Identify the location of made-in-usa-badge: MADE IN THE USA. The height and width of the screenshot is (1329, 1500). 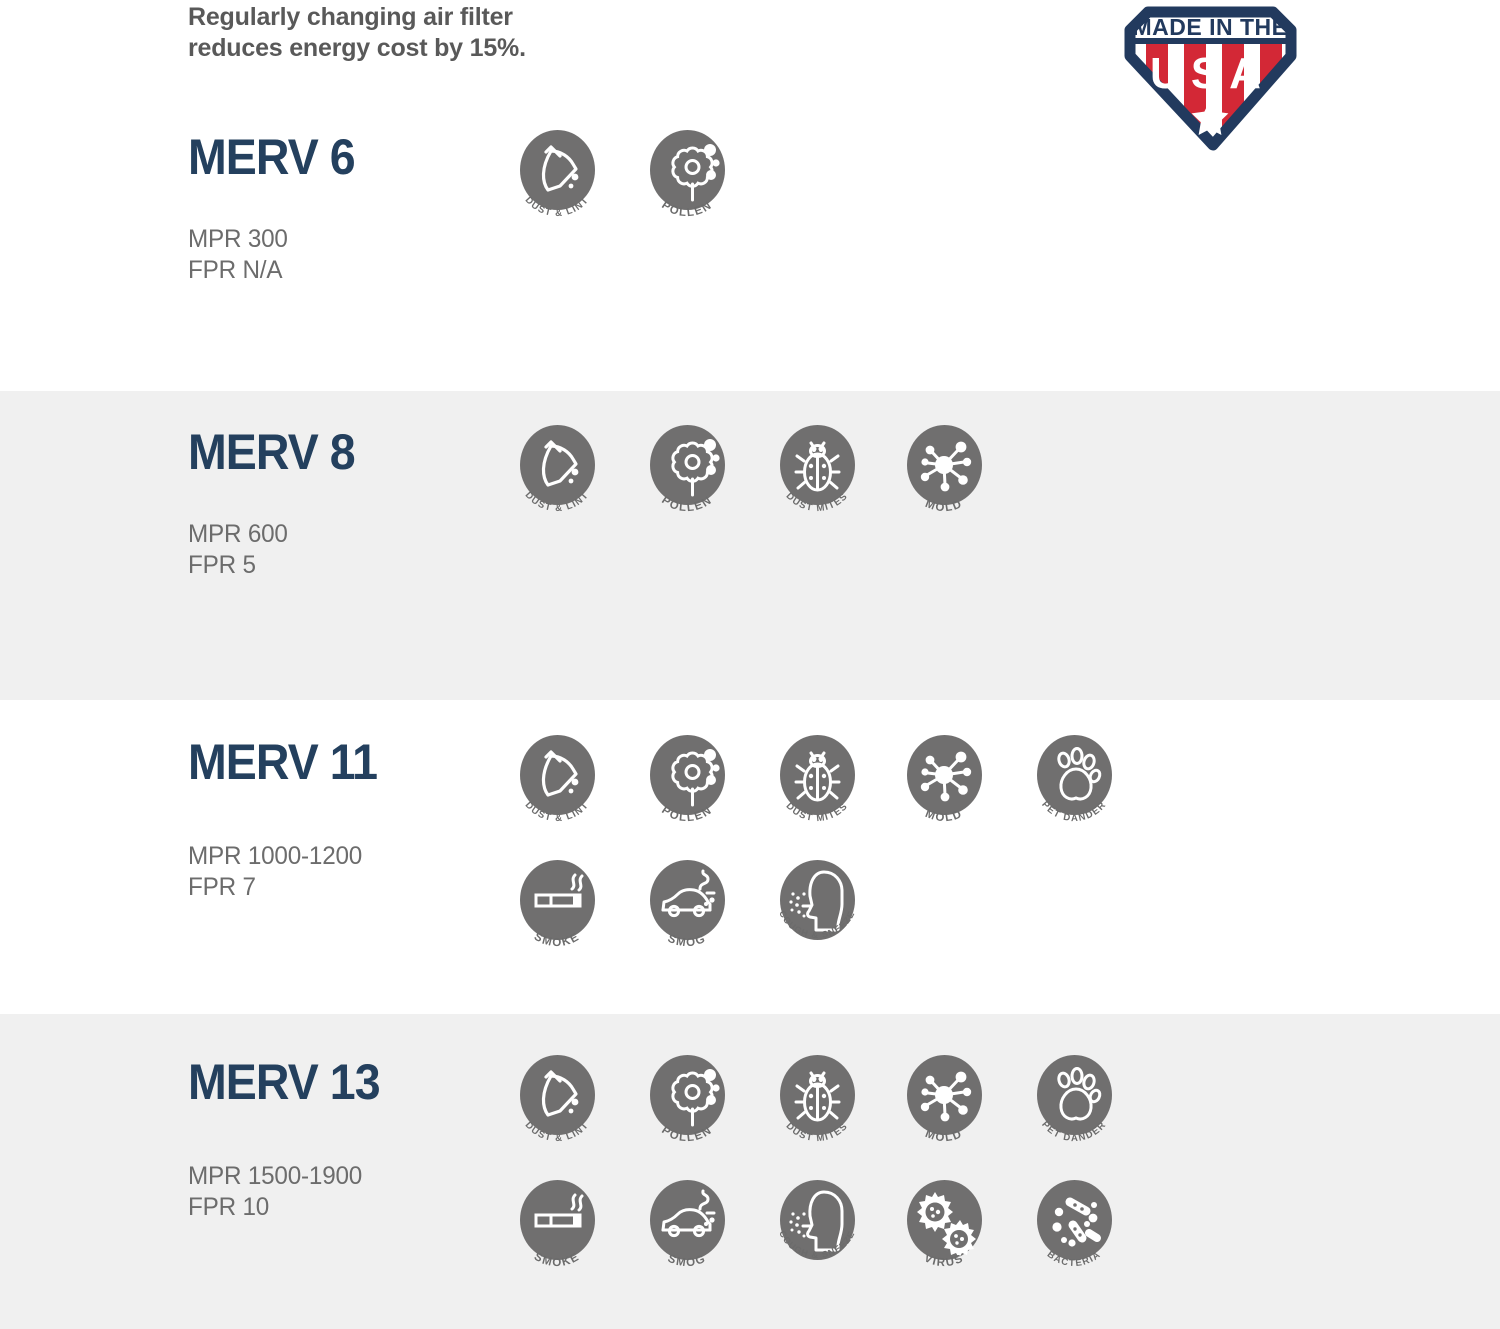
(1210, 80).